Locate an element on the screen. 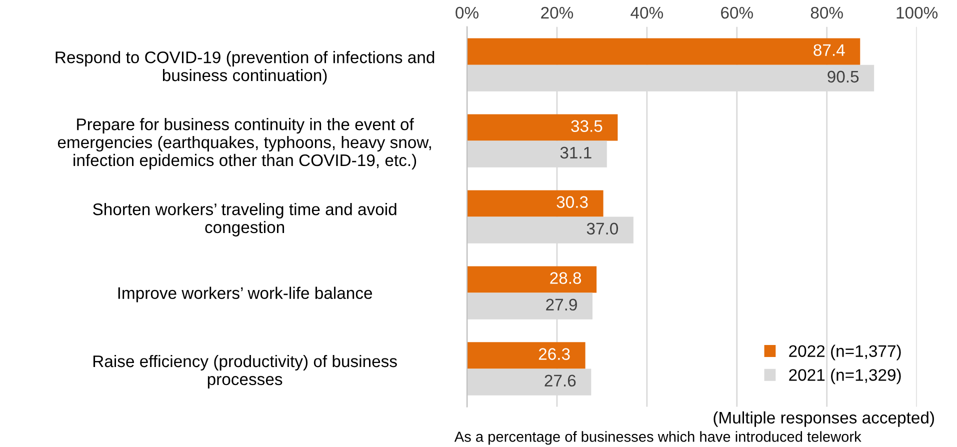  y-tick-label: Improve workers’ work-life balance is located at coordinates (245, 294).